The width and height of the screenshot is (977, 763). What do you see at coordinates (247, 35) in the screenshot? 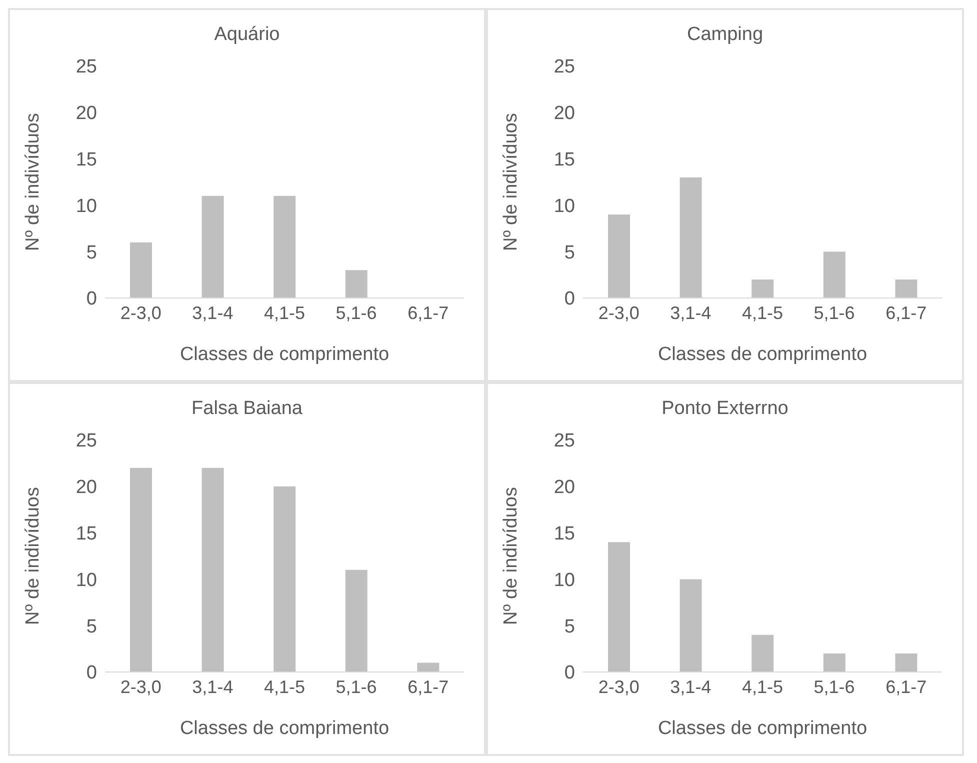
I see `chart-title: Aquário` at bounding box center [247, 35].